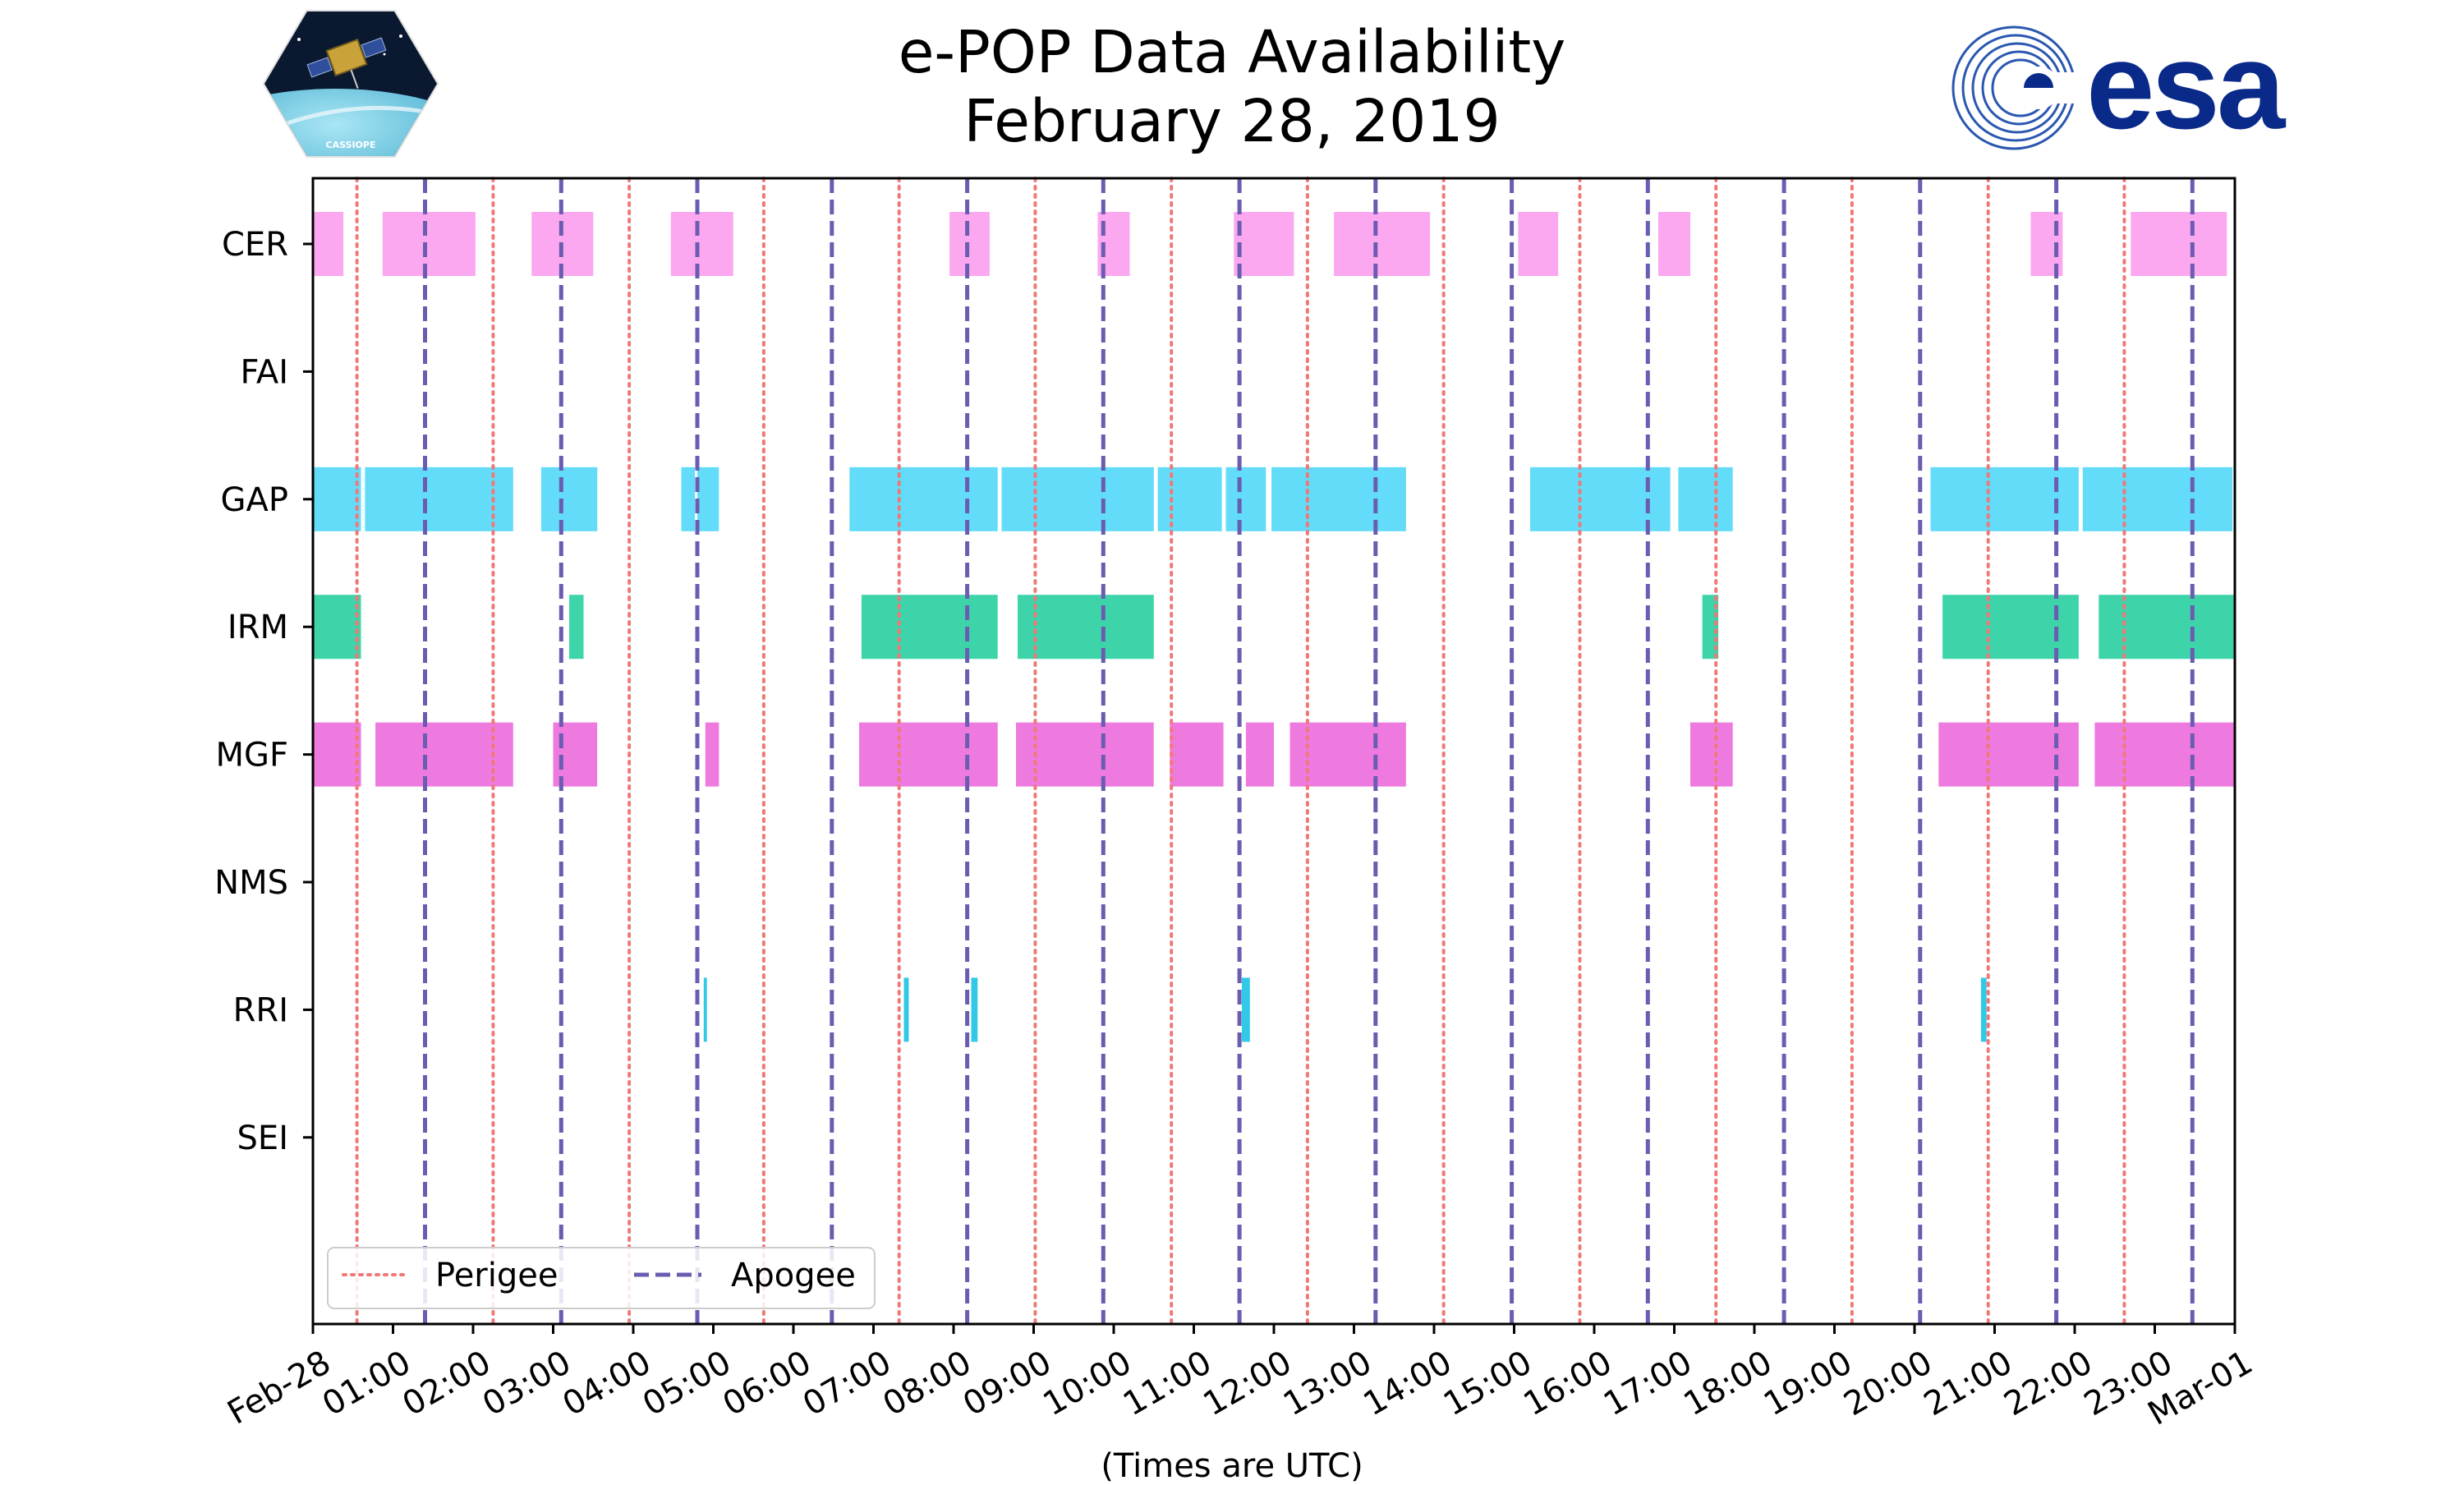  I want to click on chart-subtitle: February 28, 2019, so click(1232, 121).